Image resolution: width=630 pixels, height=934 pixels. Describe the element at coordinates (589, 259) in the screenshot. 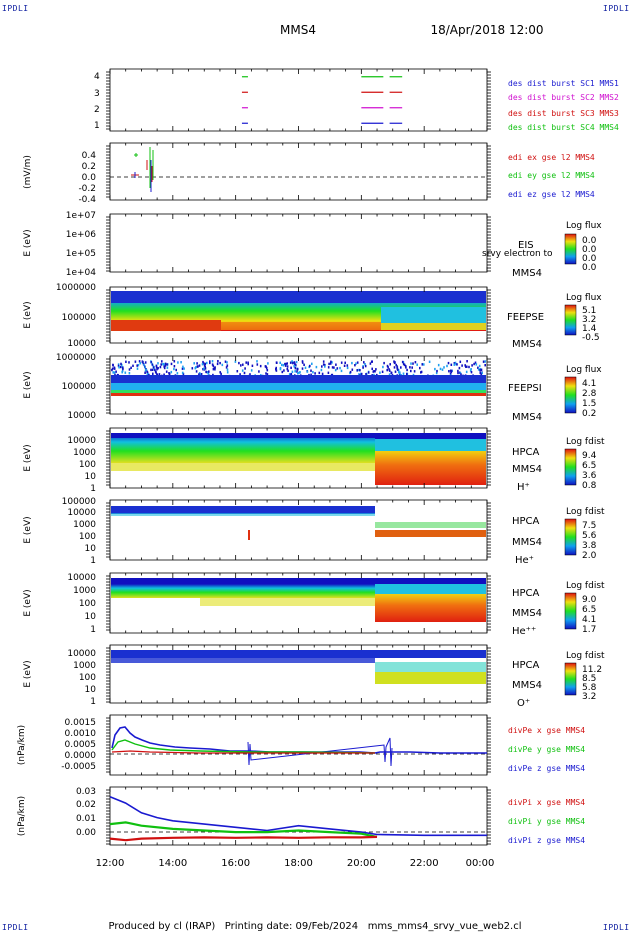

I see `colorbar-tick: 0.0` at that location.